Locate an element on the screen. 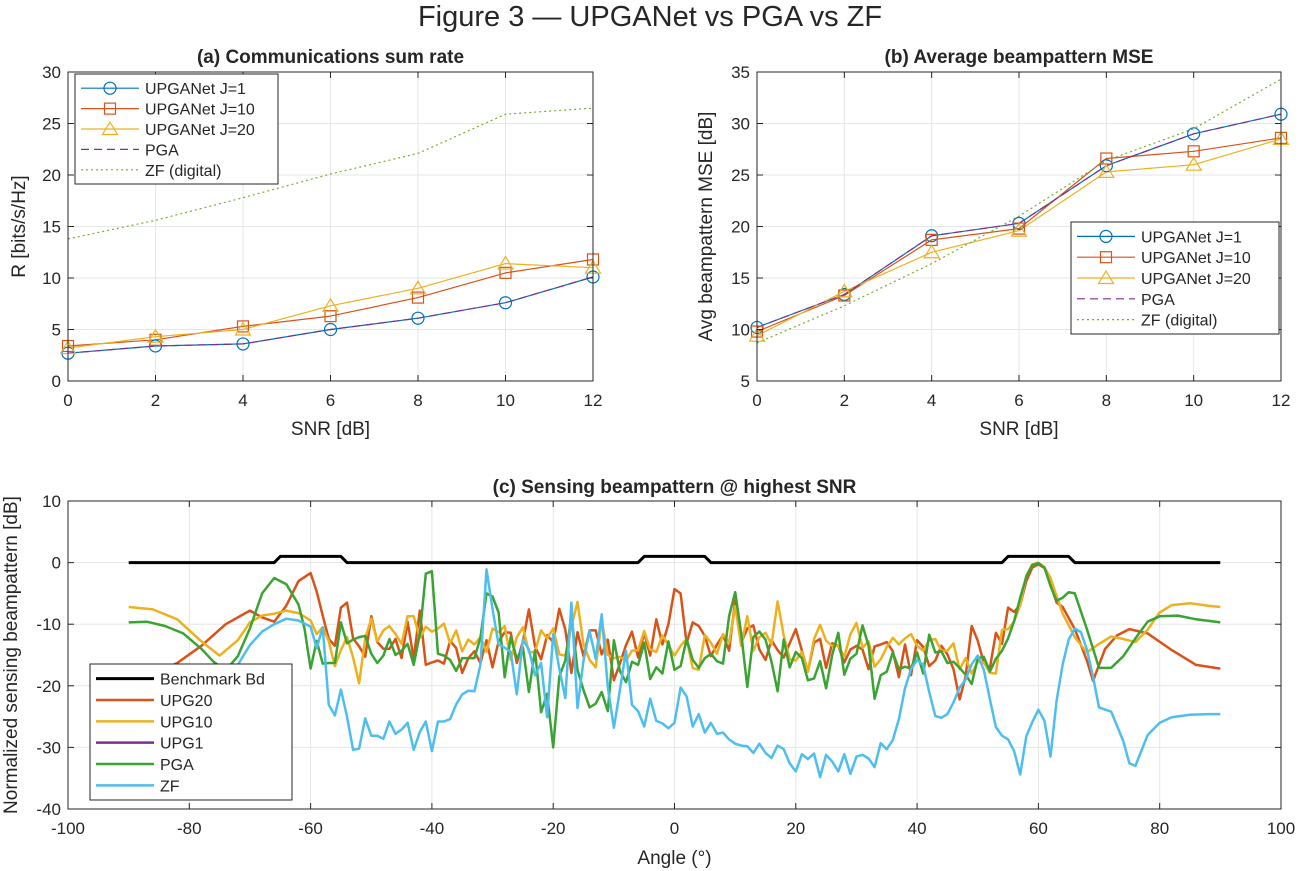  x-tick-label: -100 is located at coordinates (68, 828).